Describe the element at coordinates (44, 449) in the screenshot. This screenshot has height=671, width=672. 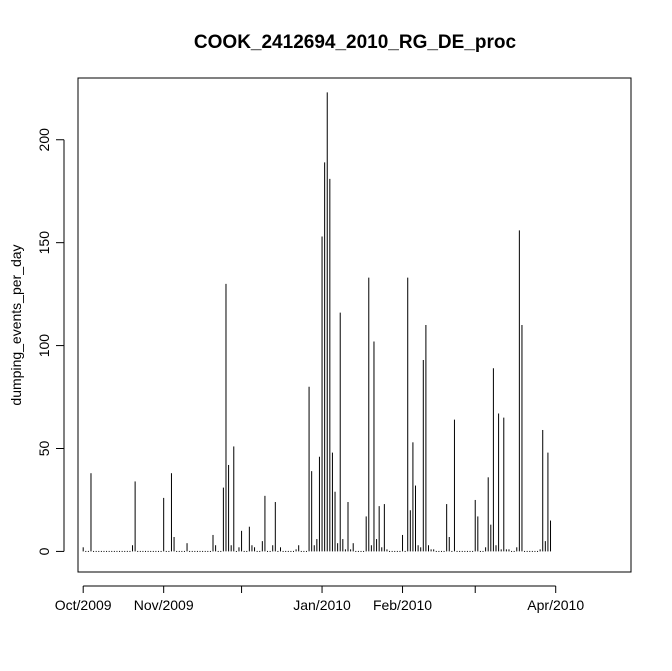
I see `y-tick-label: 50` at that location.